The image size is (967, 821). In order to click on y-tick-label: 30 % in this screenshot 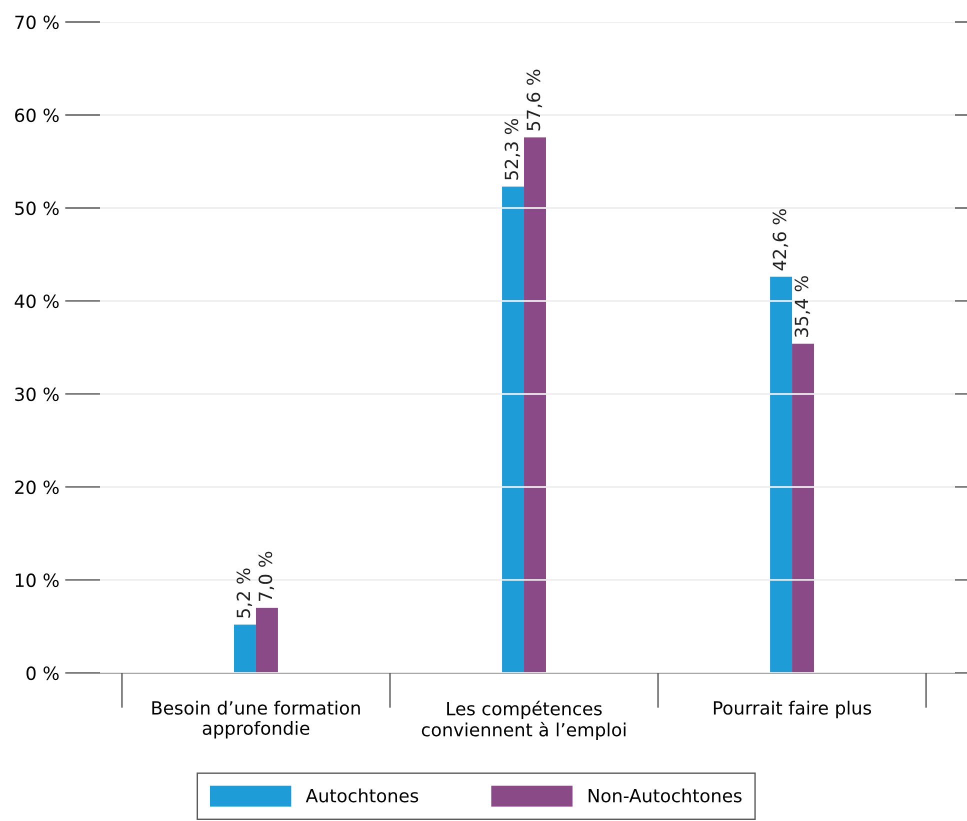, I will do `click(37, 394)`.